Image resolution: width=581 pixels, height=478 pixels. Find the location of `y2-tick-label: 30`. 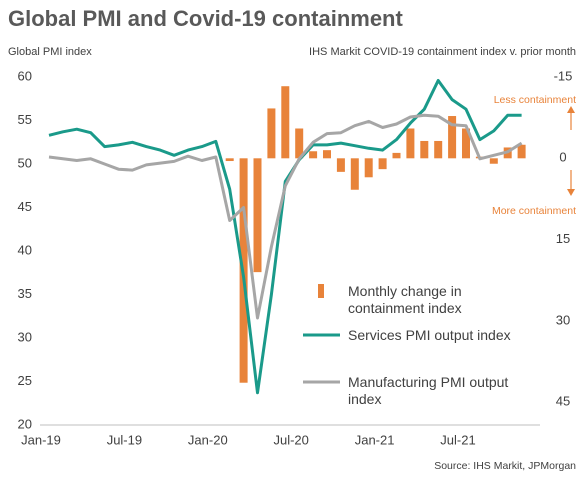

y2-tick-label: 30 is located at coordinates (563, 319).